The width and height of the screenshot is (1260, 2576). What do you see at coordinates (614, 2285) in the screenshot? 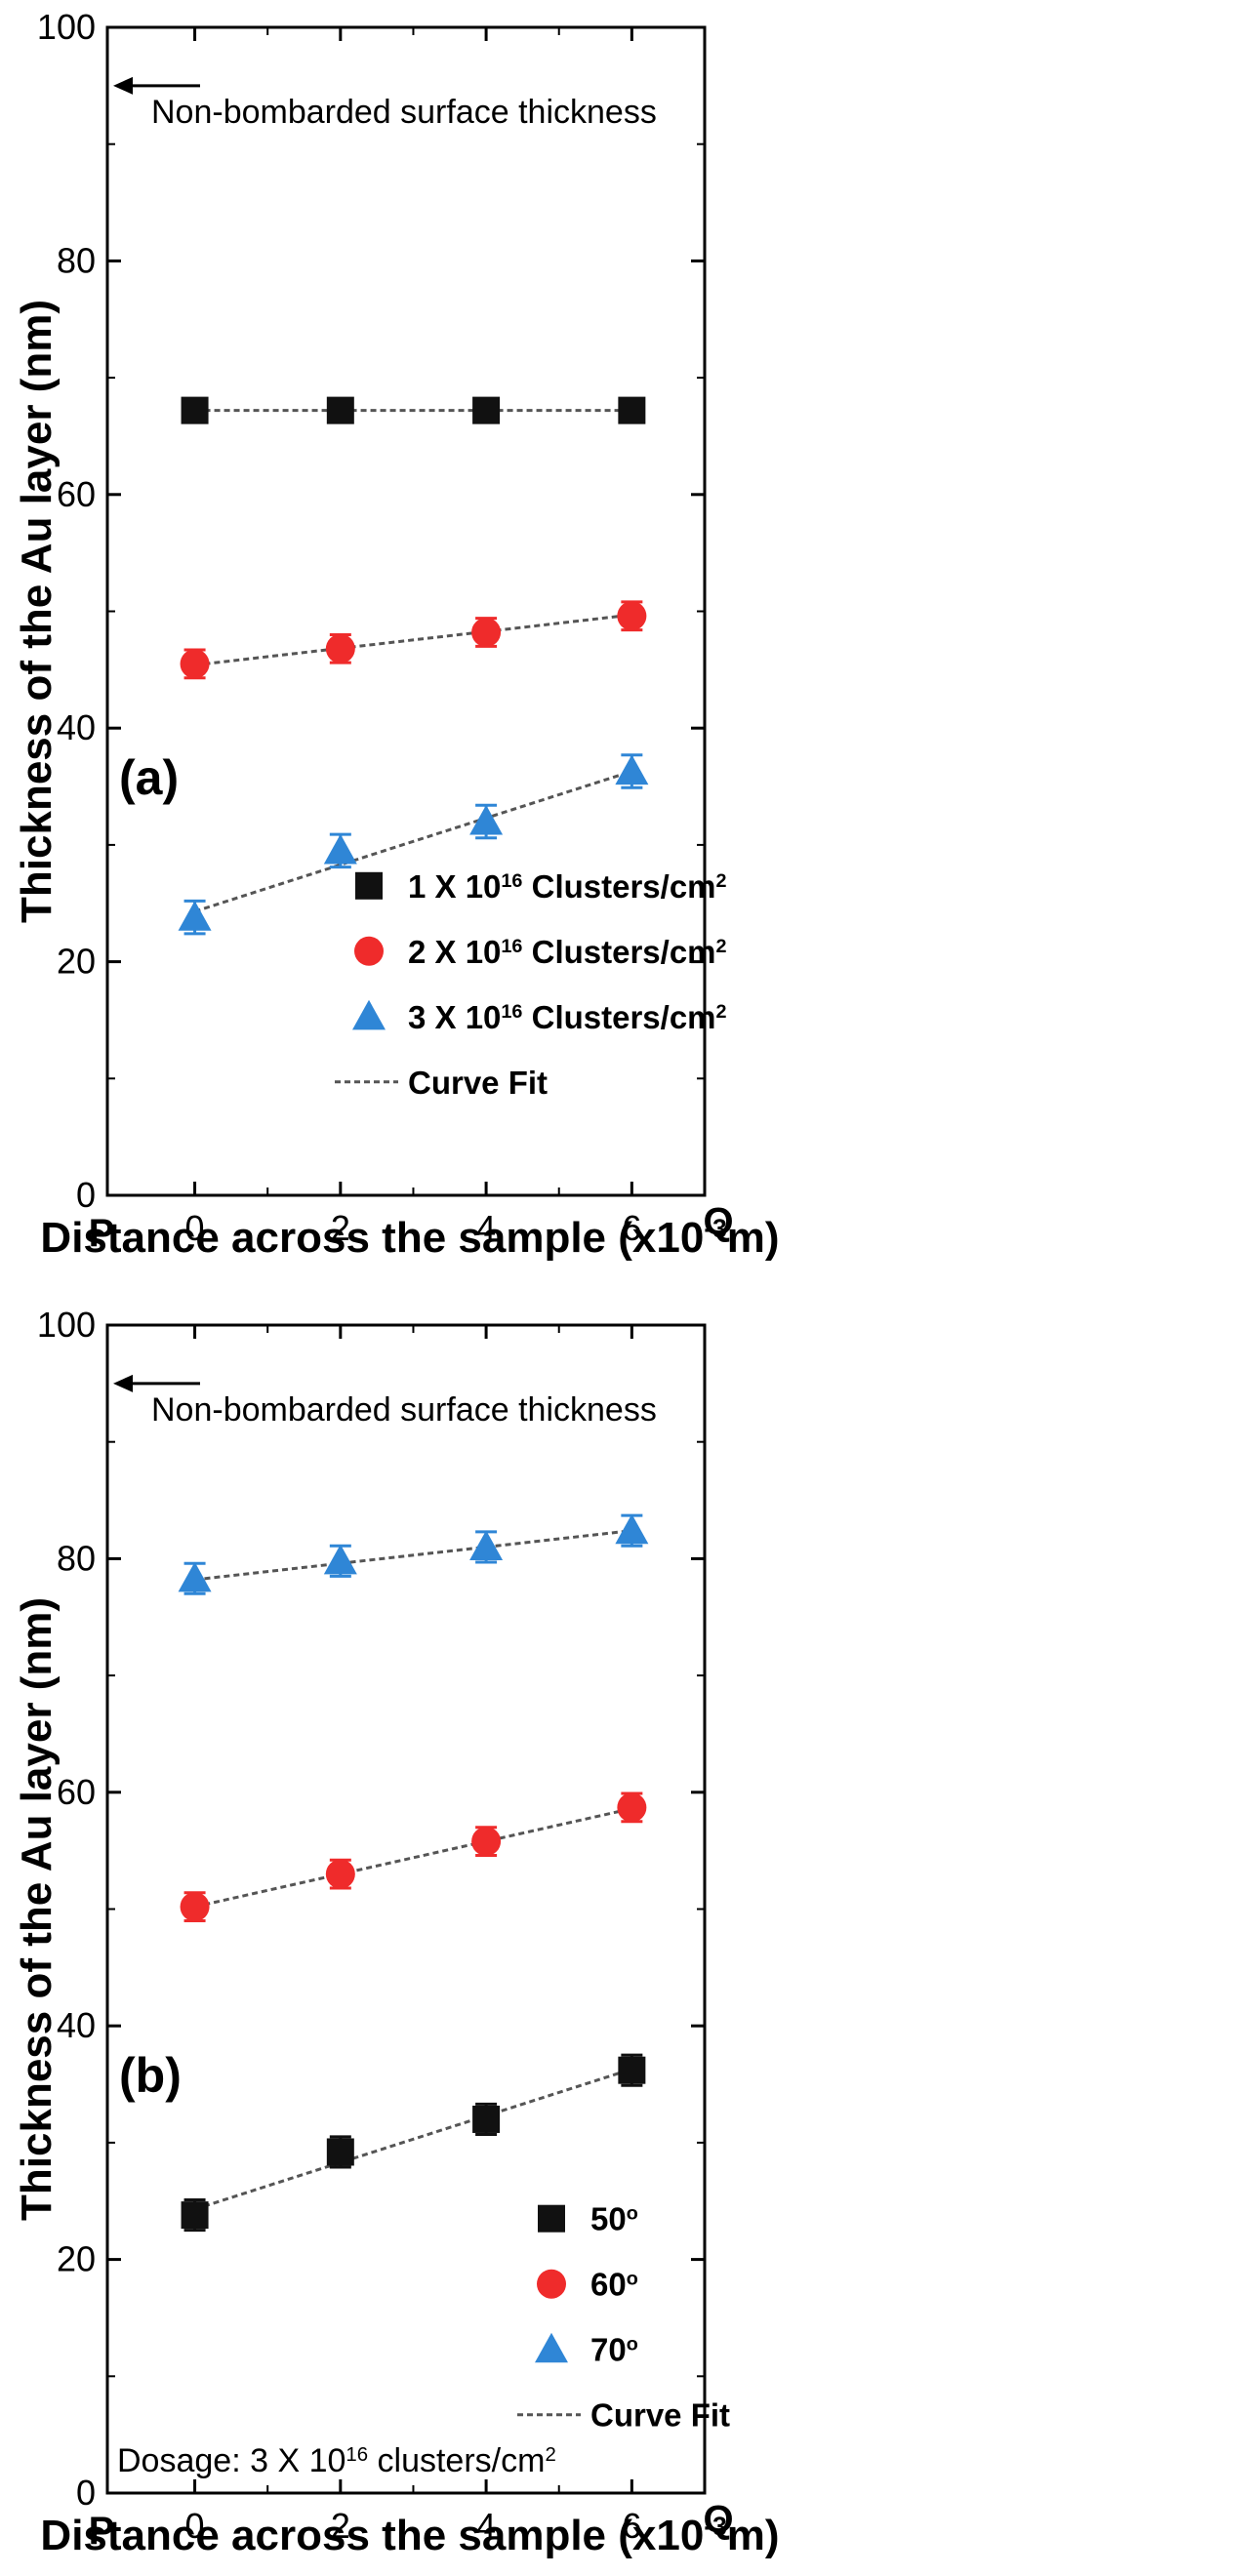
I see `legend-label: 60o` at bounding box center [614, 2285].